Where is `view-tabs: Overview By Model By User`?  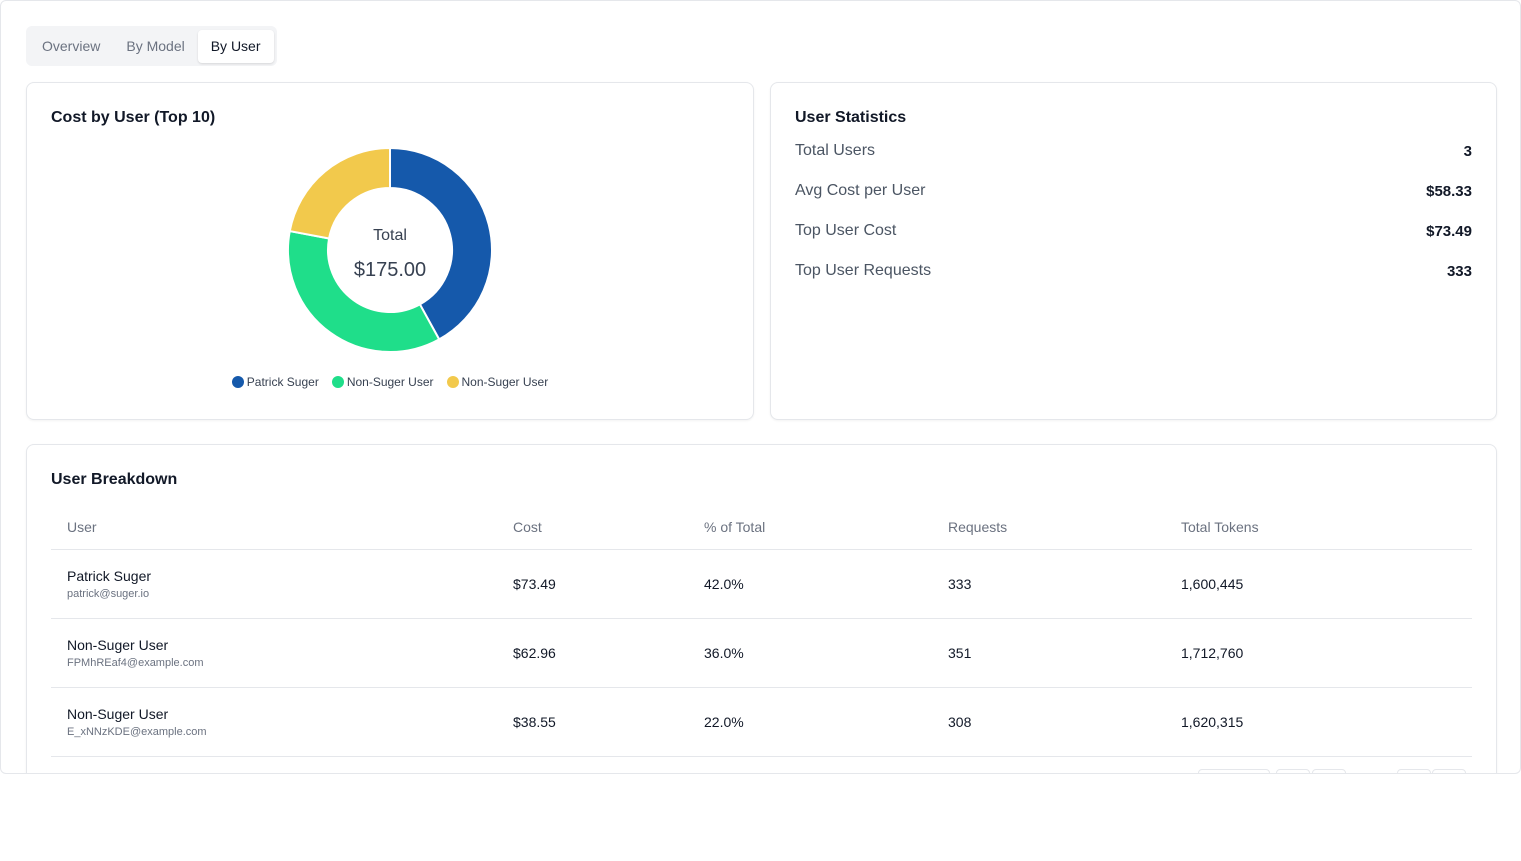
view-tabs: Overview By Model By User is located at coordinates (151, 46).